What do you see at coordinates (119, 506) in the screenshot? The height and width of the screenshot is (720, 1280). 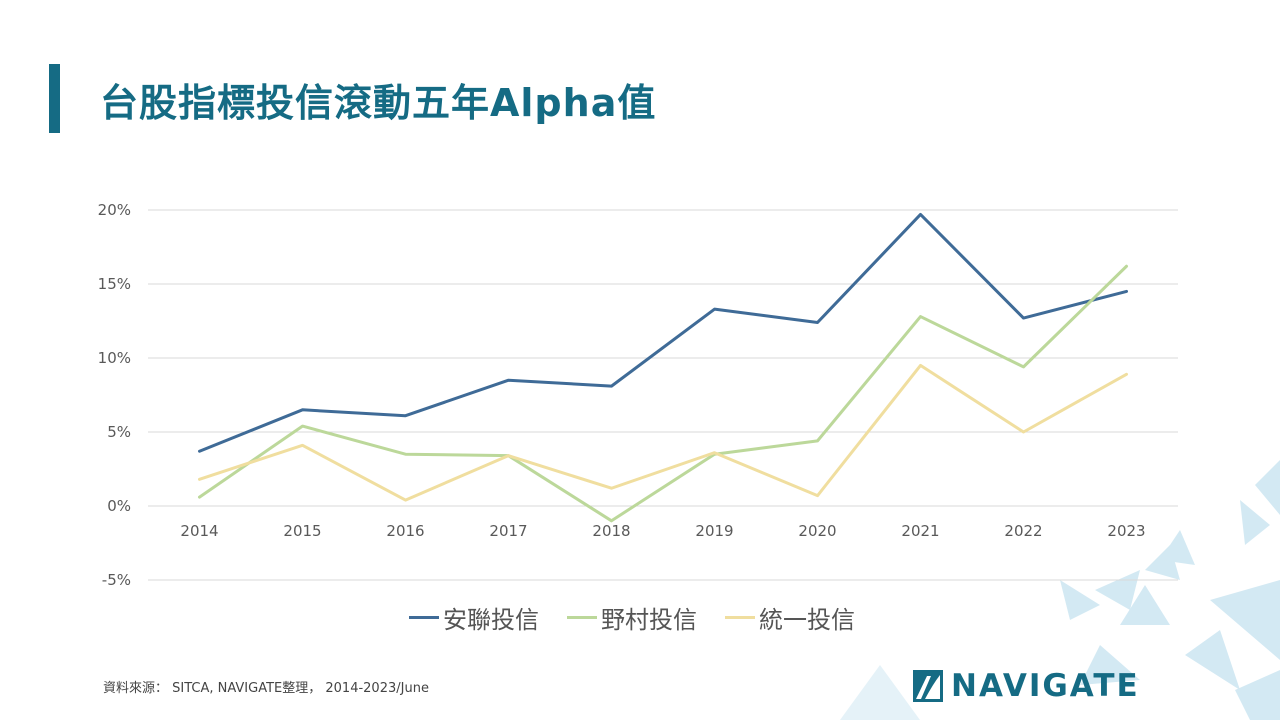 I see `y-tick-label: 0%` at bounding box center [119, 506].